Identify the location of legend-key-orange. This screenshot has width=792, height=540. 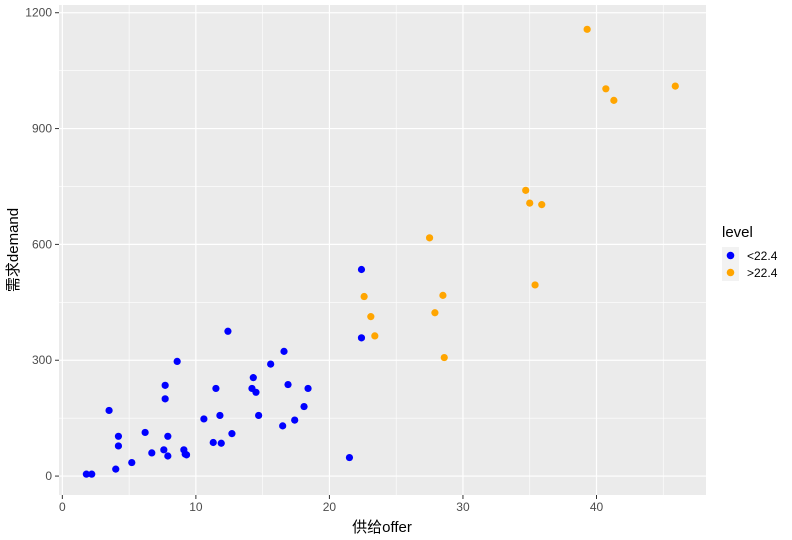
(730, 272).